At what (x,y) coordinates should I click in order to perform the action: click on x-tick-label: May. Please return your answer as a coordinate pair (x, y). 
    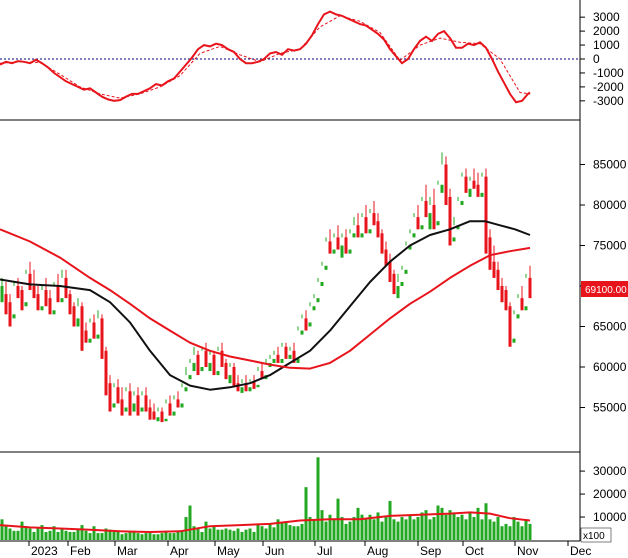
    Looking at the image, I should click on (228, 551).